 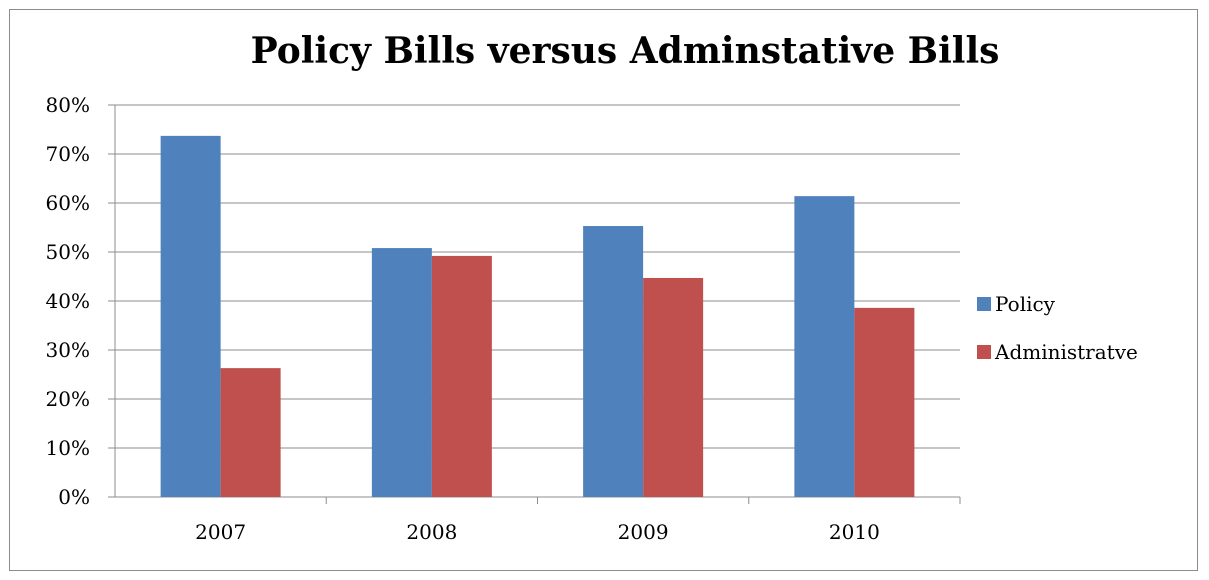 What do you see at coordinates (884, 402) in the screenshot?
I see `bar-administratve-2010` at bounding box center [884, 402].